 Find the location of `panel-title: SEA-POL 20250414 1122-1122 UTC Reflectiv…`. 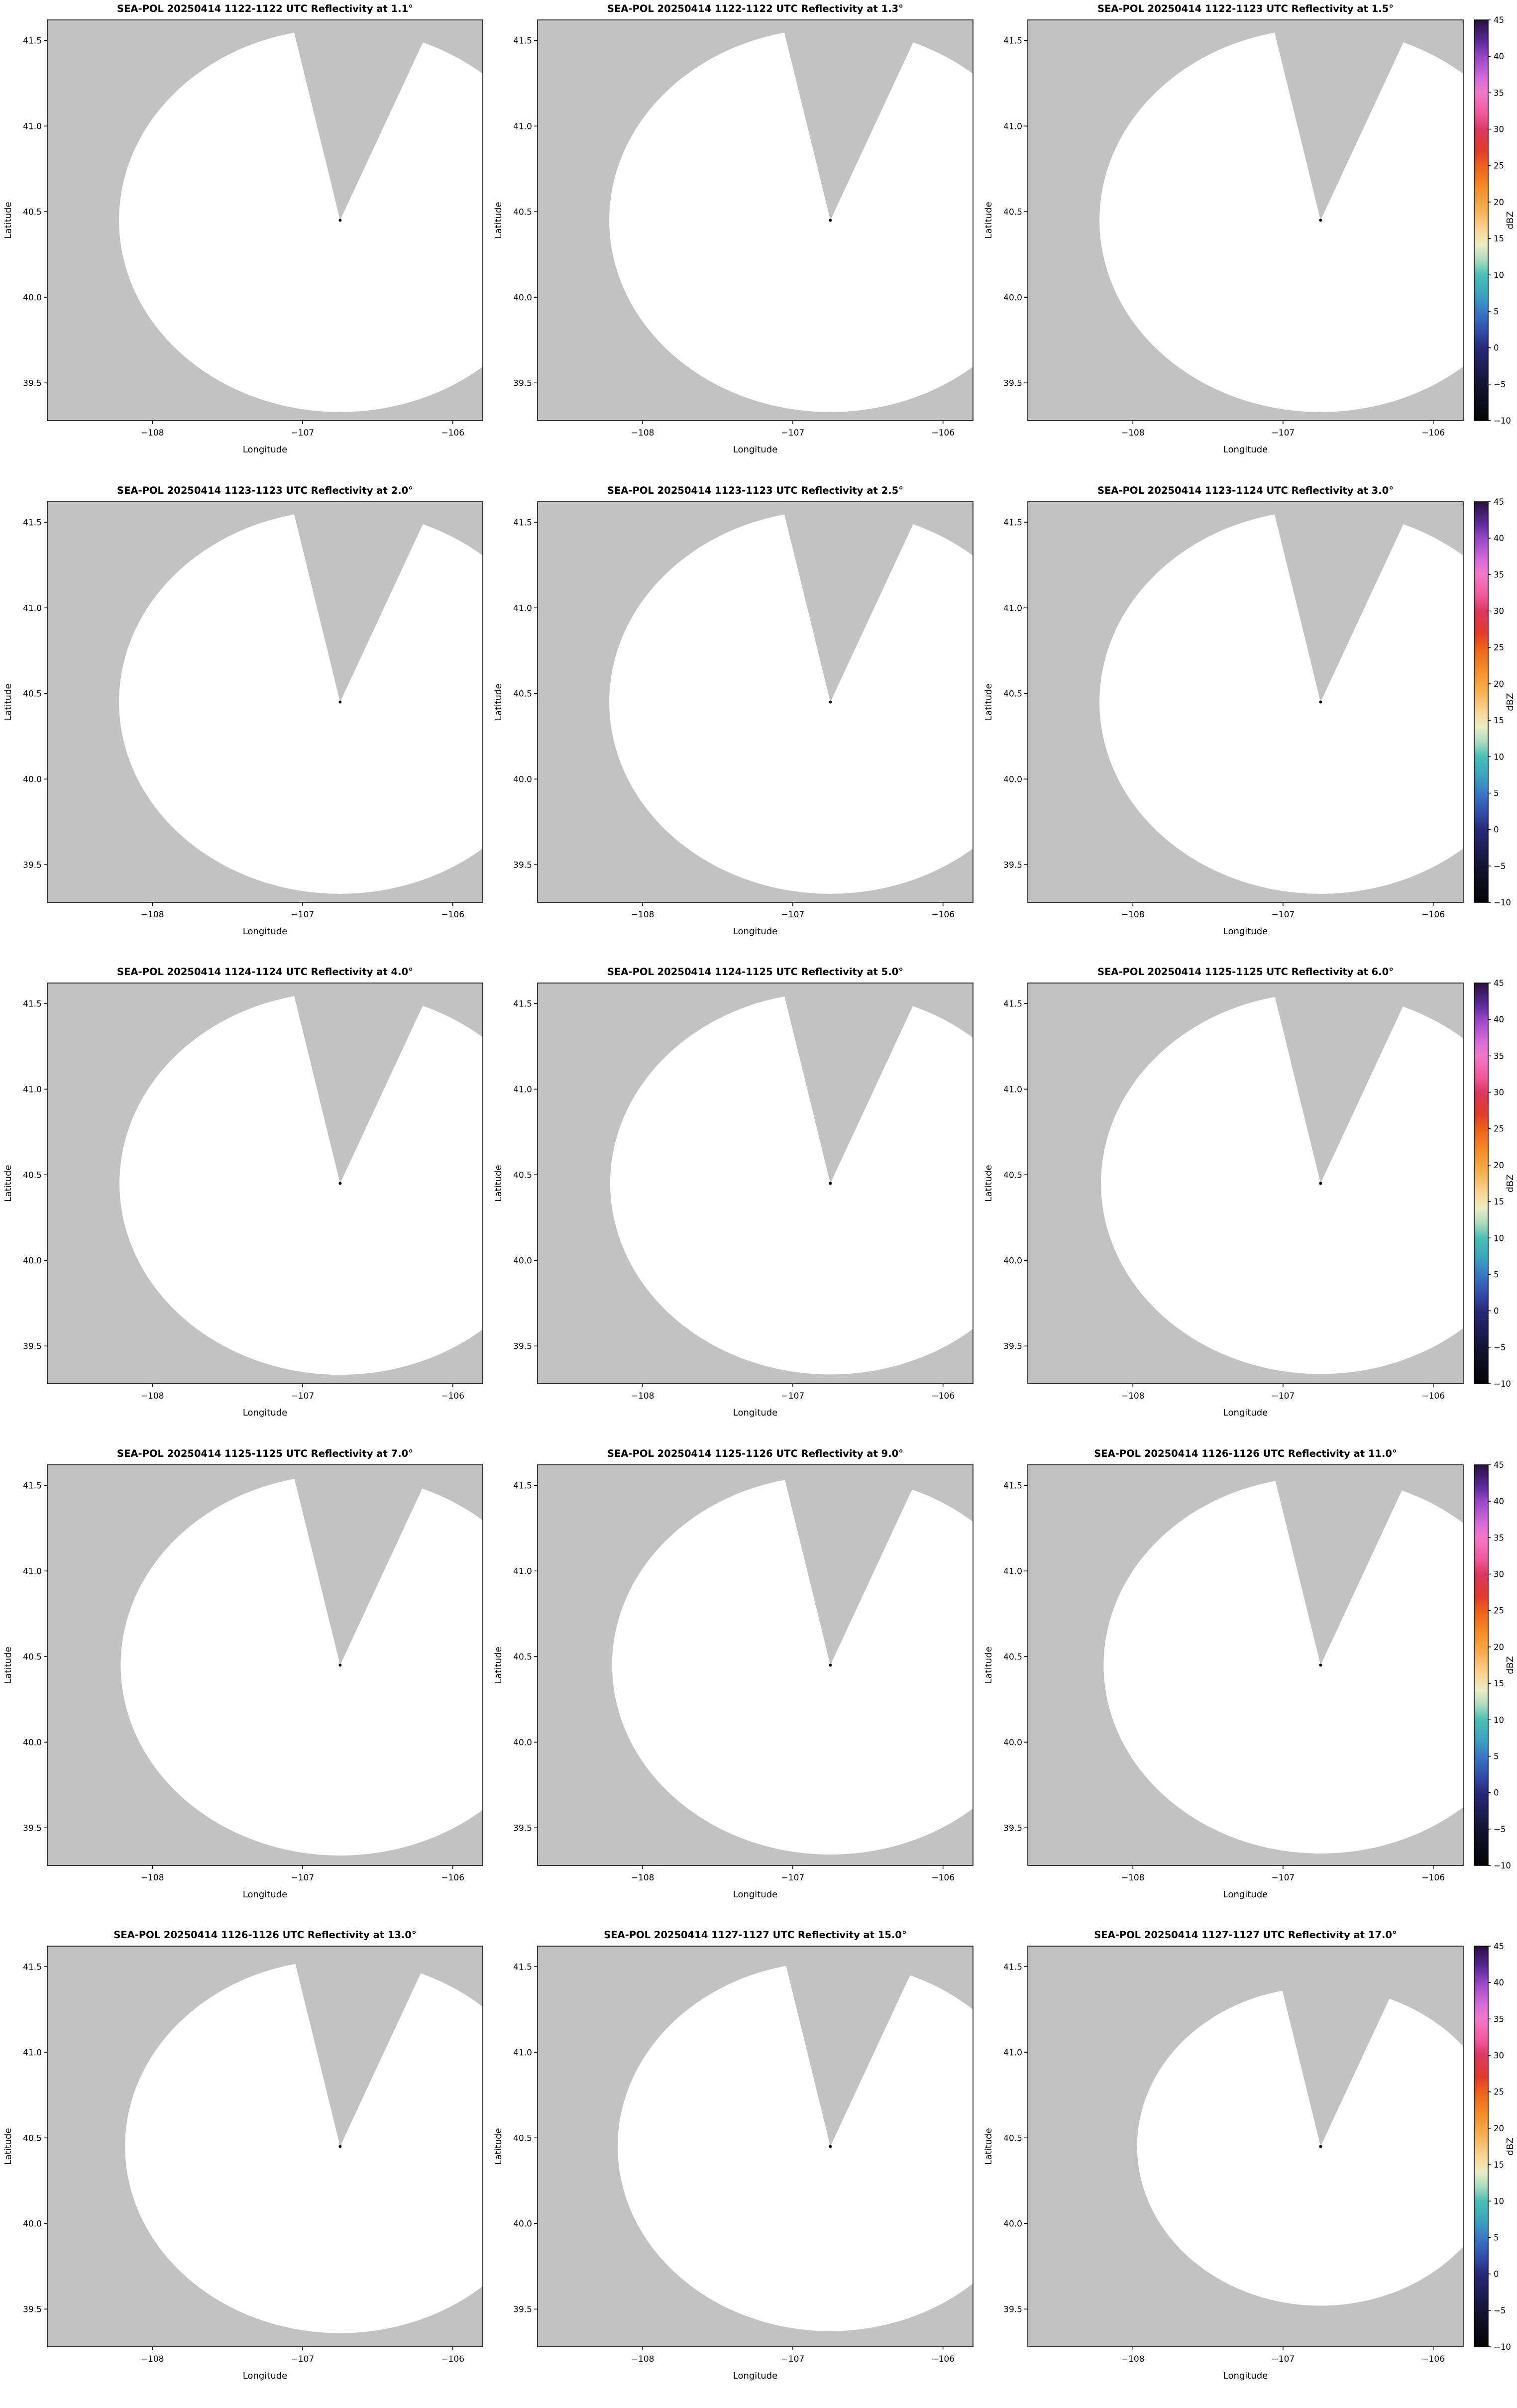

panel-title: SEA-POL 20250414 1122-1122 UTC Reflectiv… is located at coordinates (755, 8).